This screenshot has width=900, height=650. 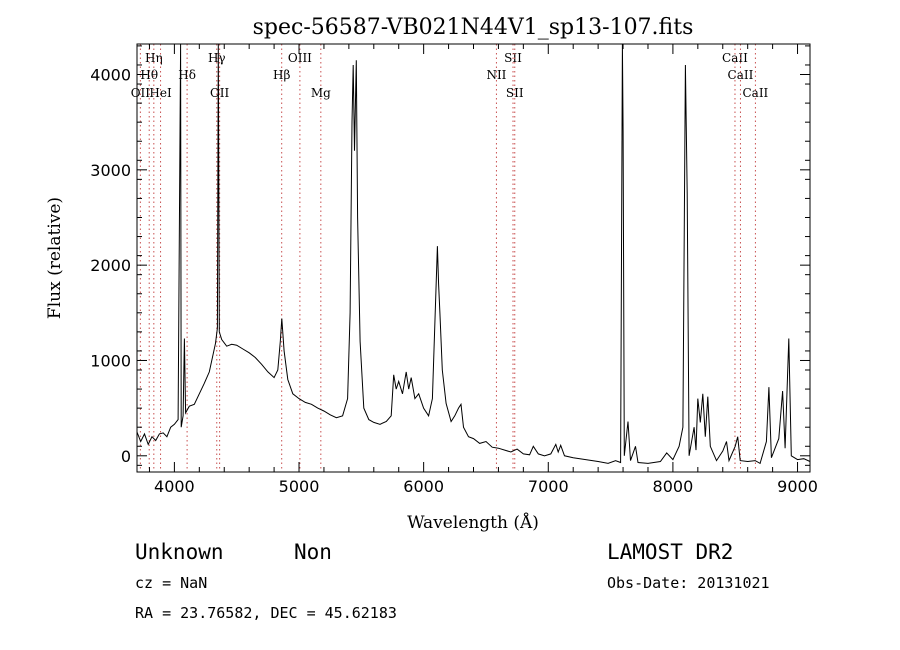 I want to click on object-subclass: Non, so click(x=313, y=552).